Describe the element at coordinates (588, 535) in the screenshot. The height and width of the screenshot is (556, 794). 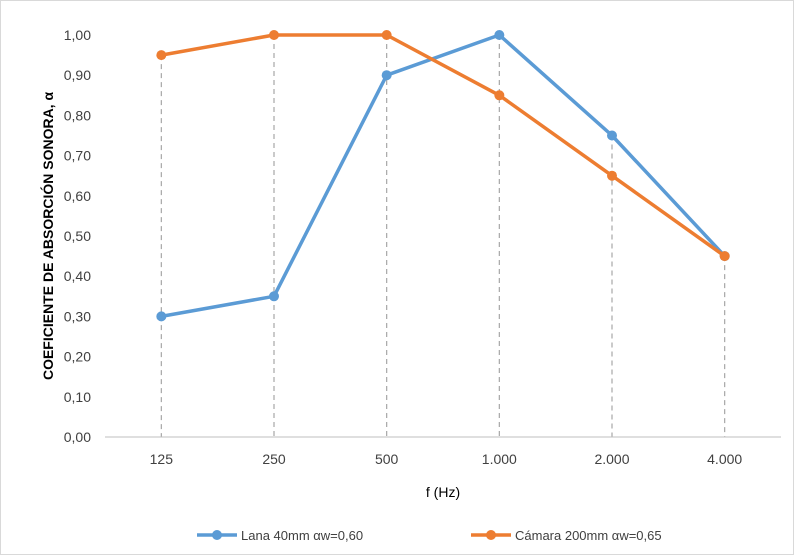
I see `legend-label: Cámara 200mm αw=0,65` at that location.